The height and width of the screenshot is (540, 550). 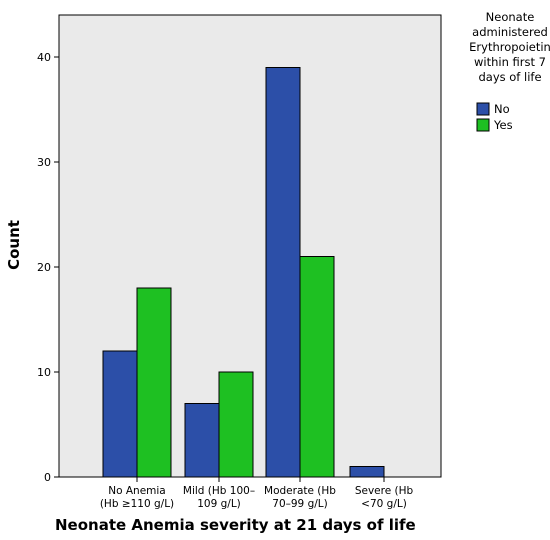 I want to click on y-axis: 0 10 20 30 40, so click(x=48, y=267).